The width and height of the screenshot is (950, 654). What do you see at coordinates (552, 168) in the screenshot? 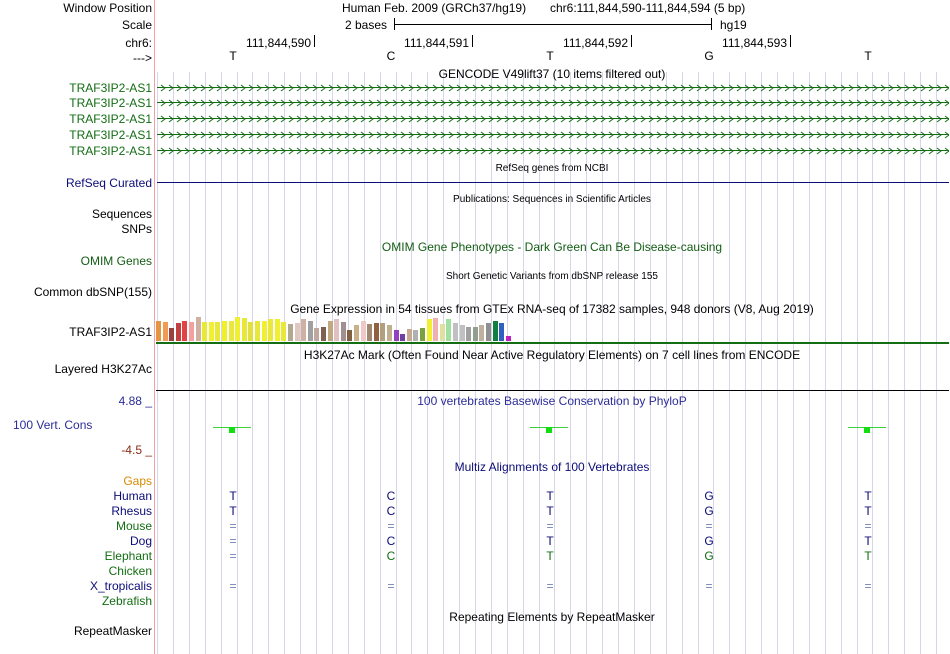
I see `refseq-track-title: RefSeq genes from NCBI` at bounding box center [552, 168].